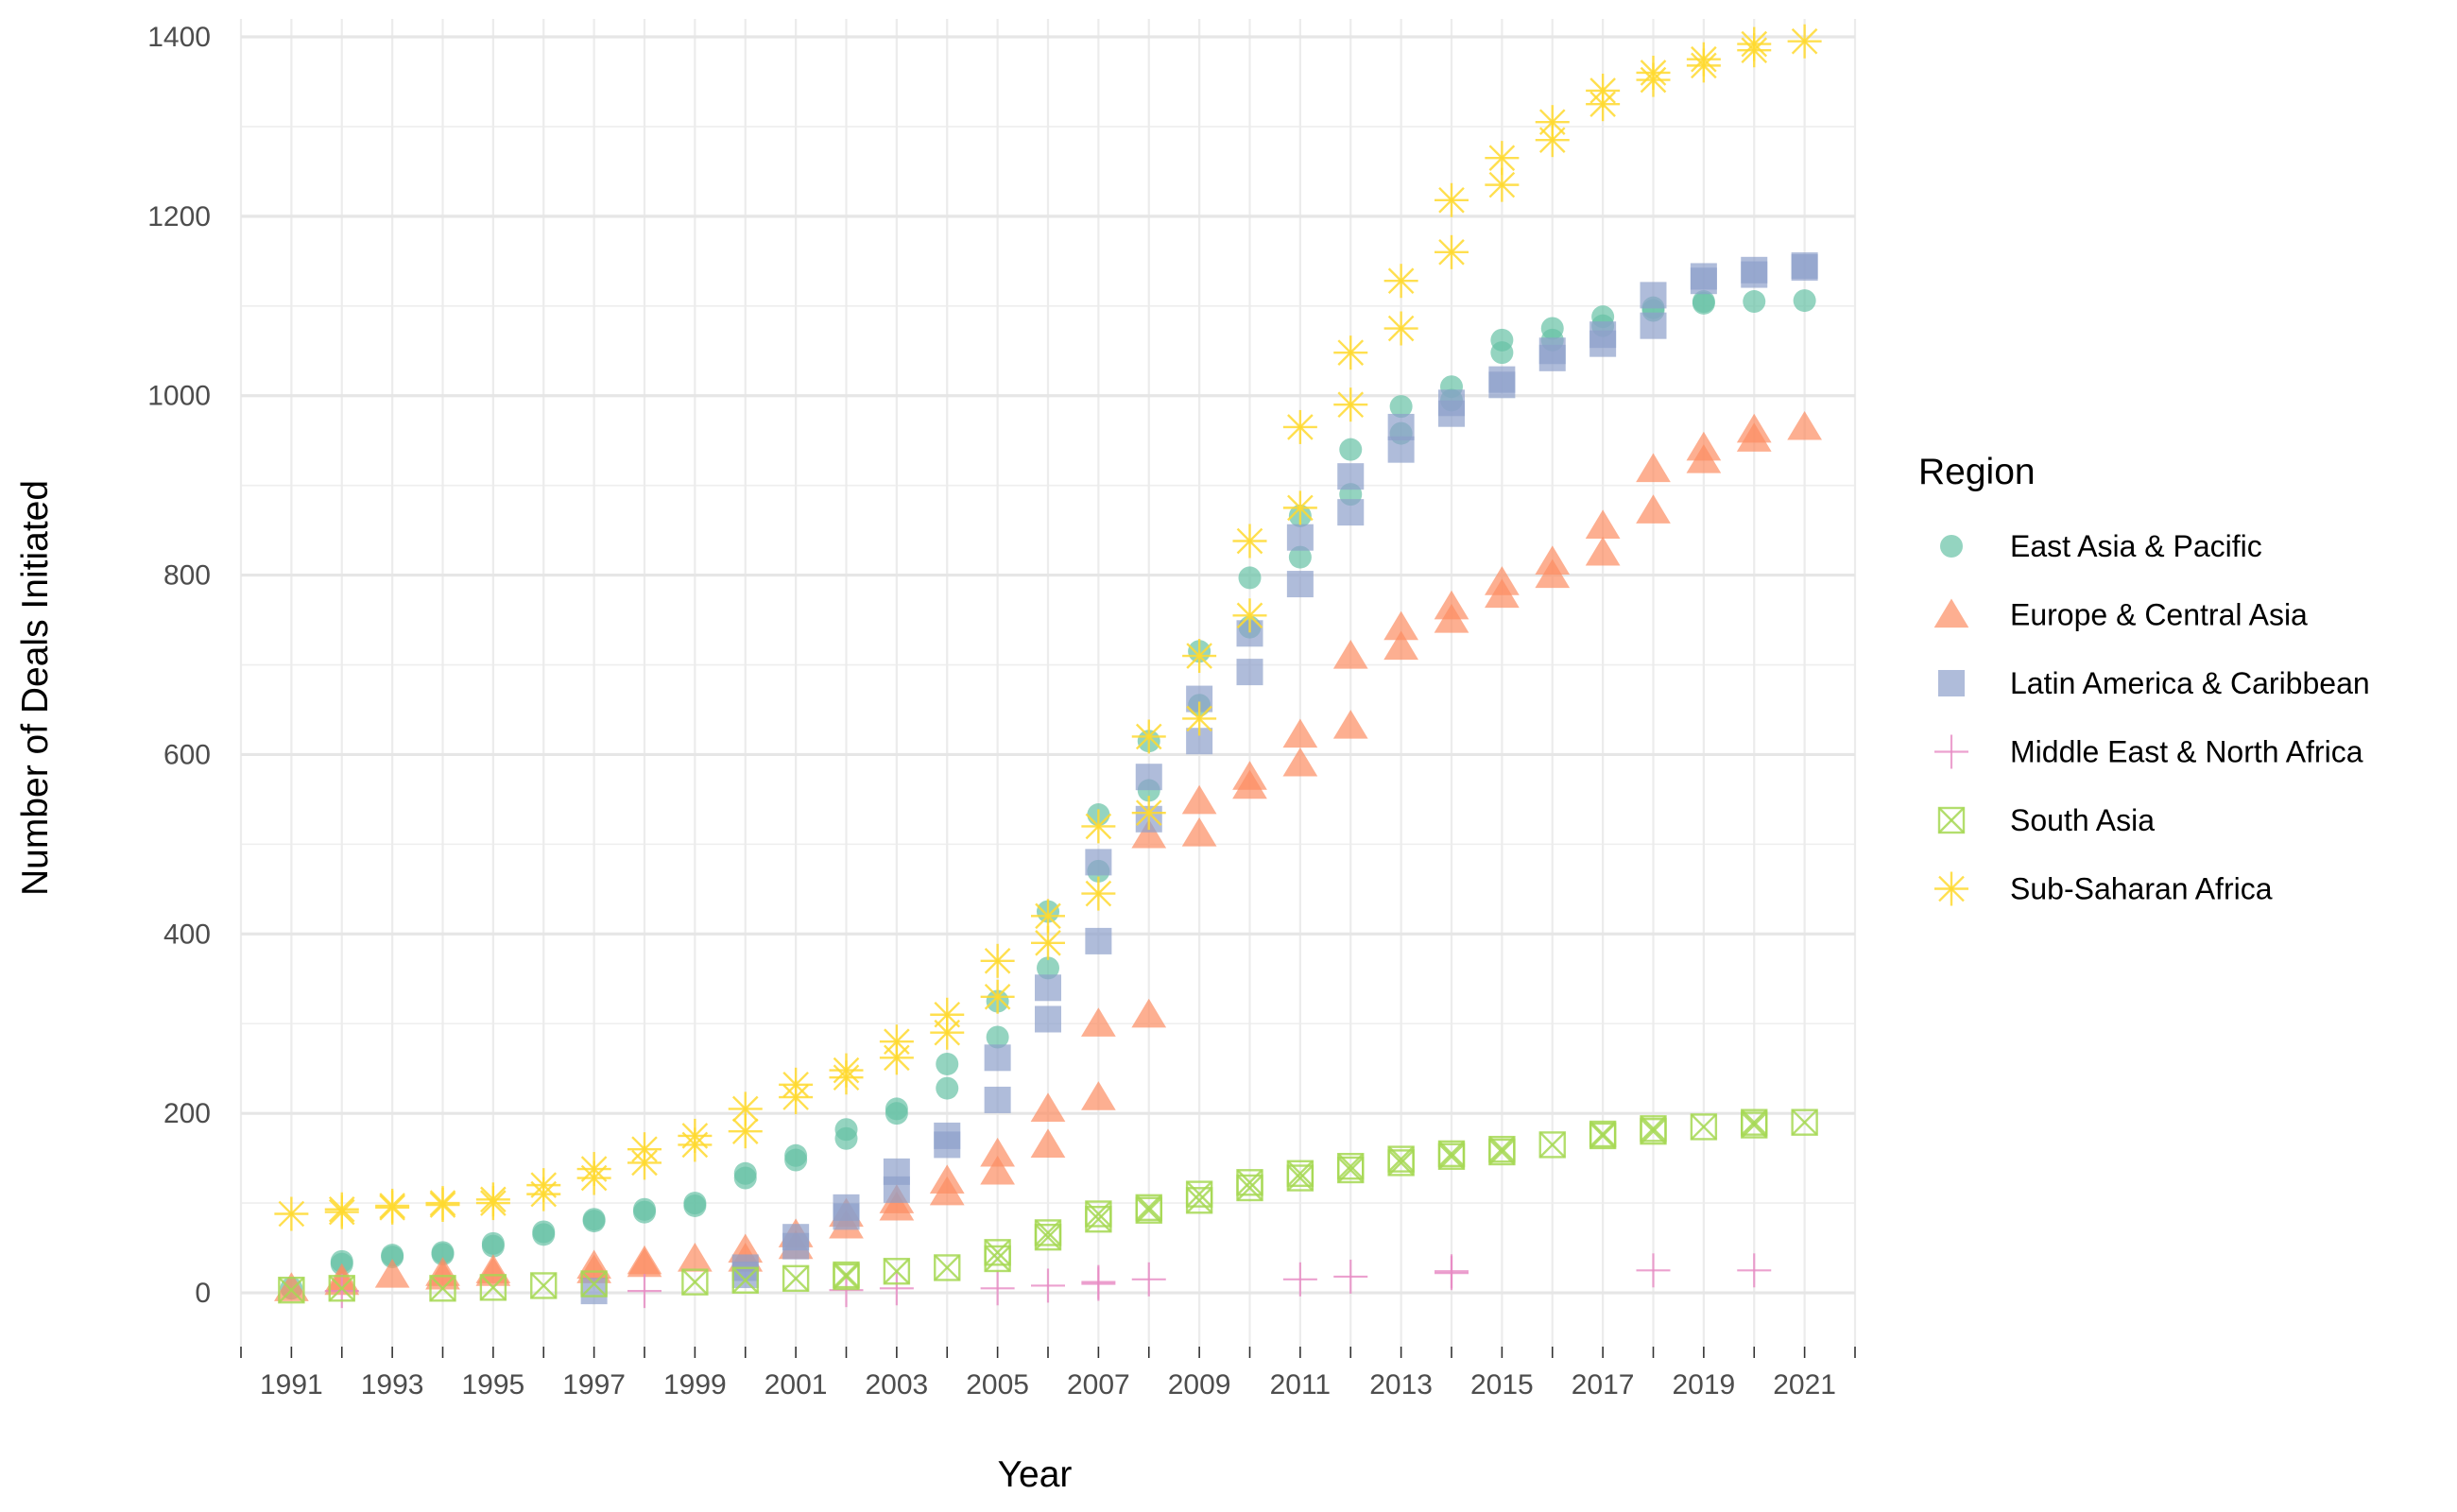 The height and width of the screenshot is (1512, 2457). I want to click on legend-label: South Asia, so click(2082, 820).